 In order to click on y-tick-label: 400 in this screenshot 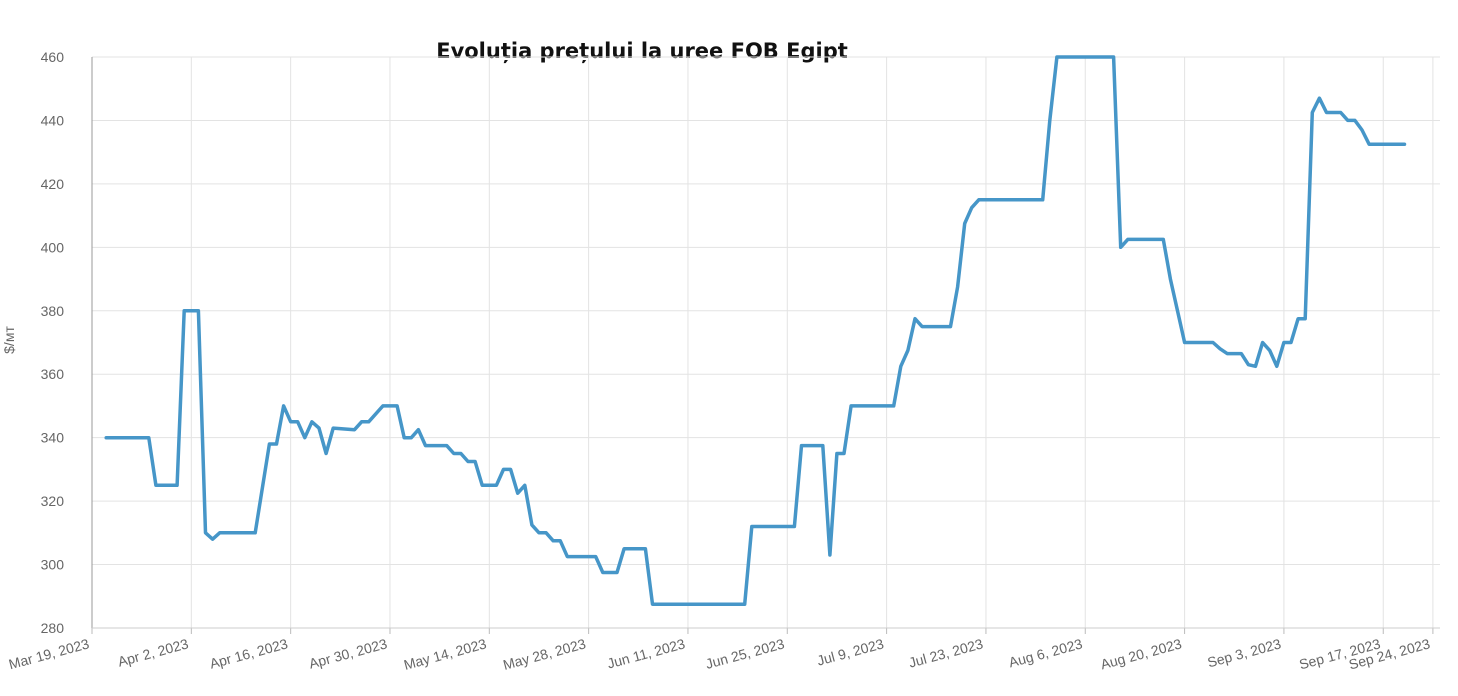, I will do `click(53, 247)`.